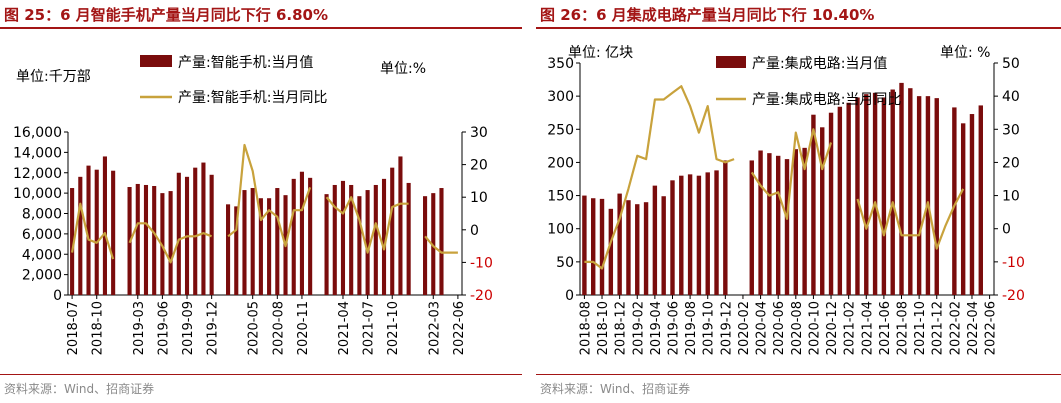 The image size is (1061, 403). I want to click on y-left-tick-label: 50, so click(565, 263).